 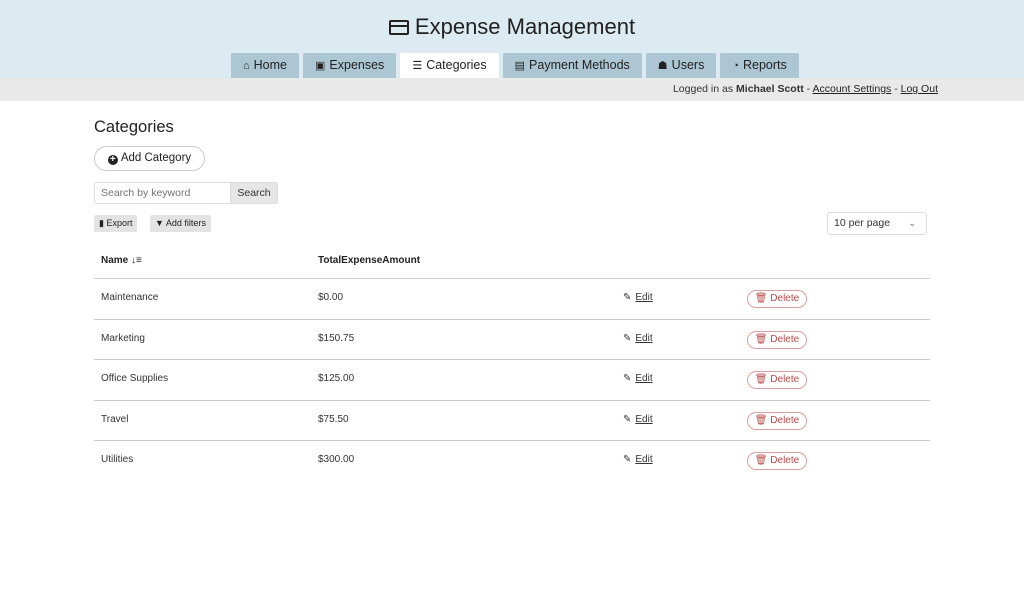 What do you see at coordinates (759, 65) in the screenshot?
I see `tab-reports: ◔ Reports` at bounding box center [759, 65].